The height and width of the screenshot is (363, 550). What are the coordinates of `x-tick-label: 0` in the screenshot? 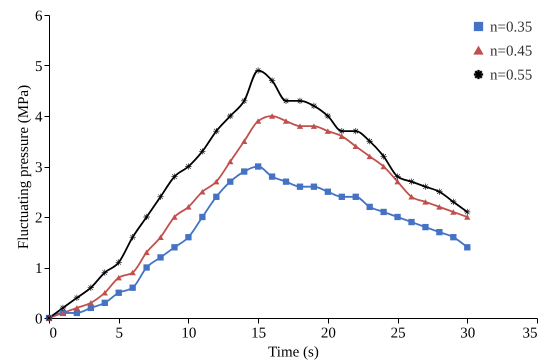 It's located at (53, 334).